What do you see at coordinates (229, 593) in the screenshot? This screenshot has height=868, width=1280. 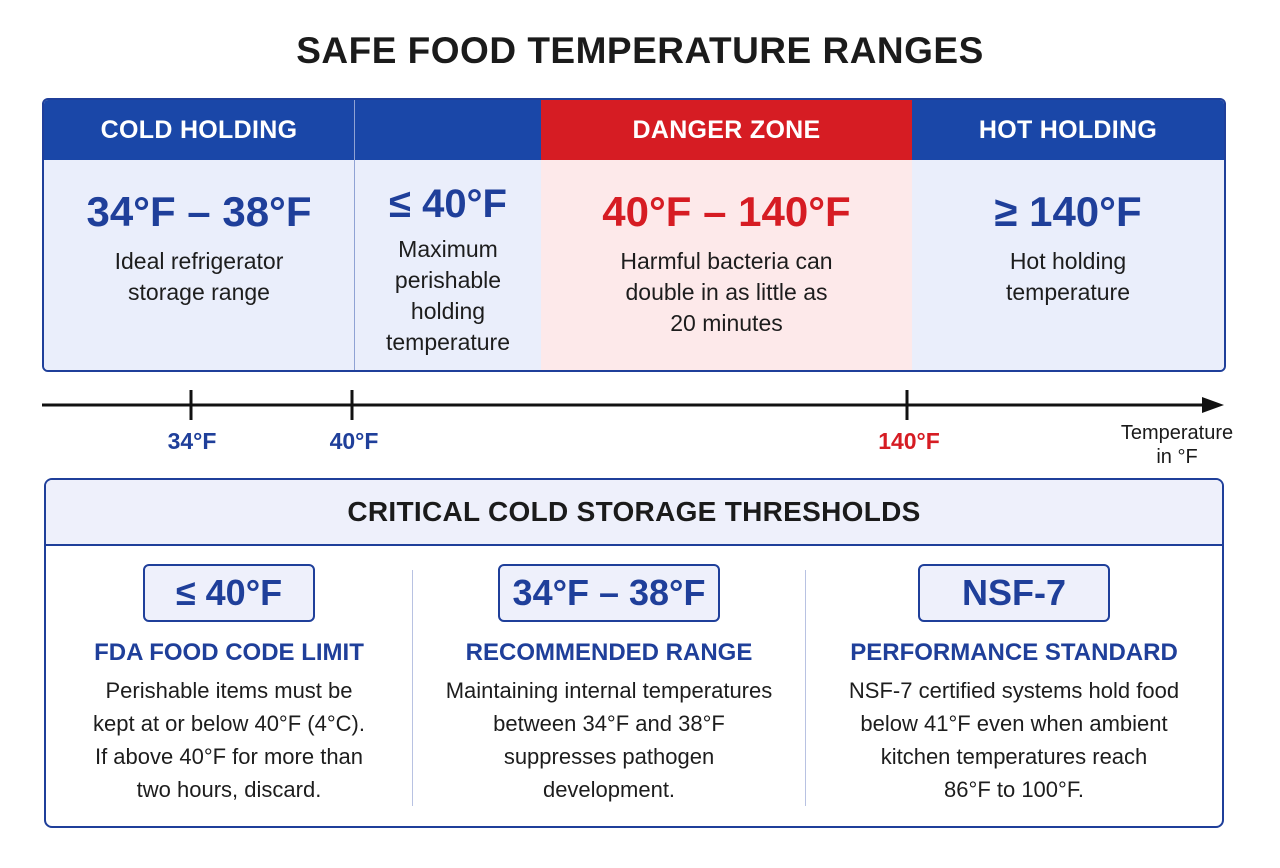 I see `threshold-badge: ≤ 40°F` at bounding box center [229, 593].